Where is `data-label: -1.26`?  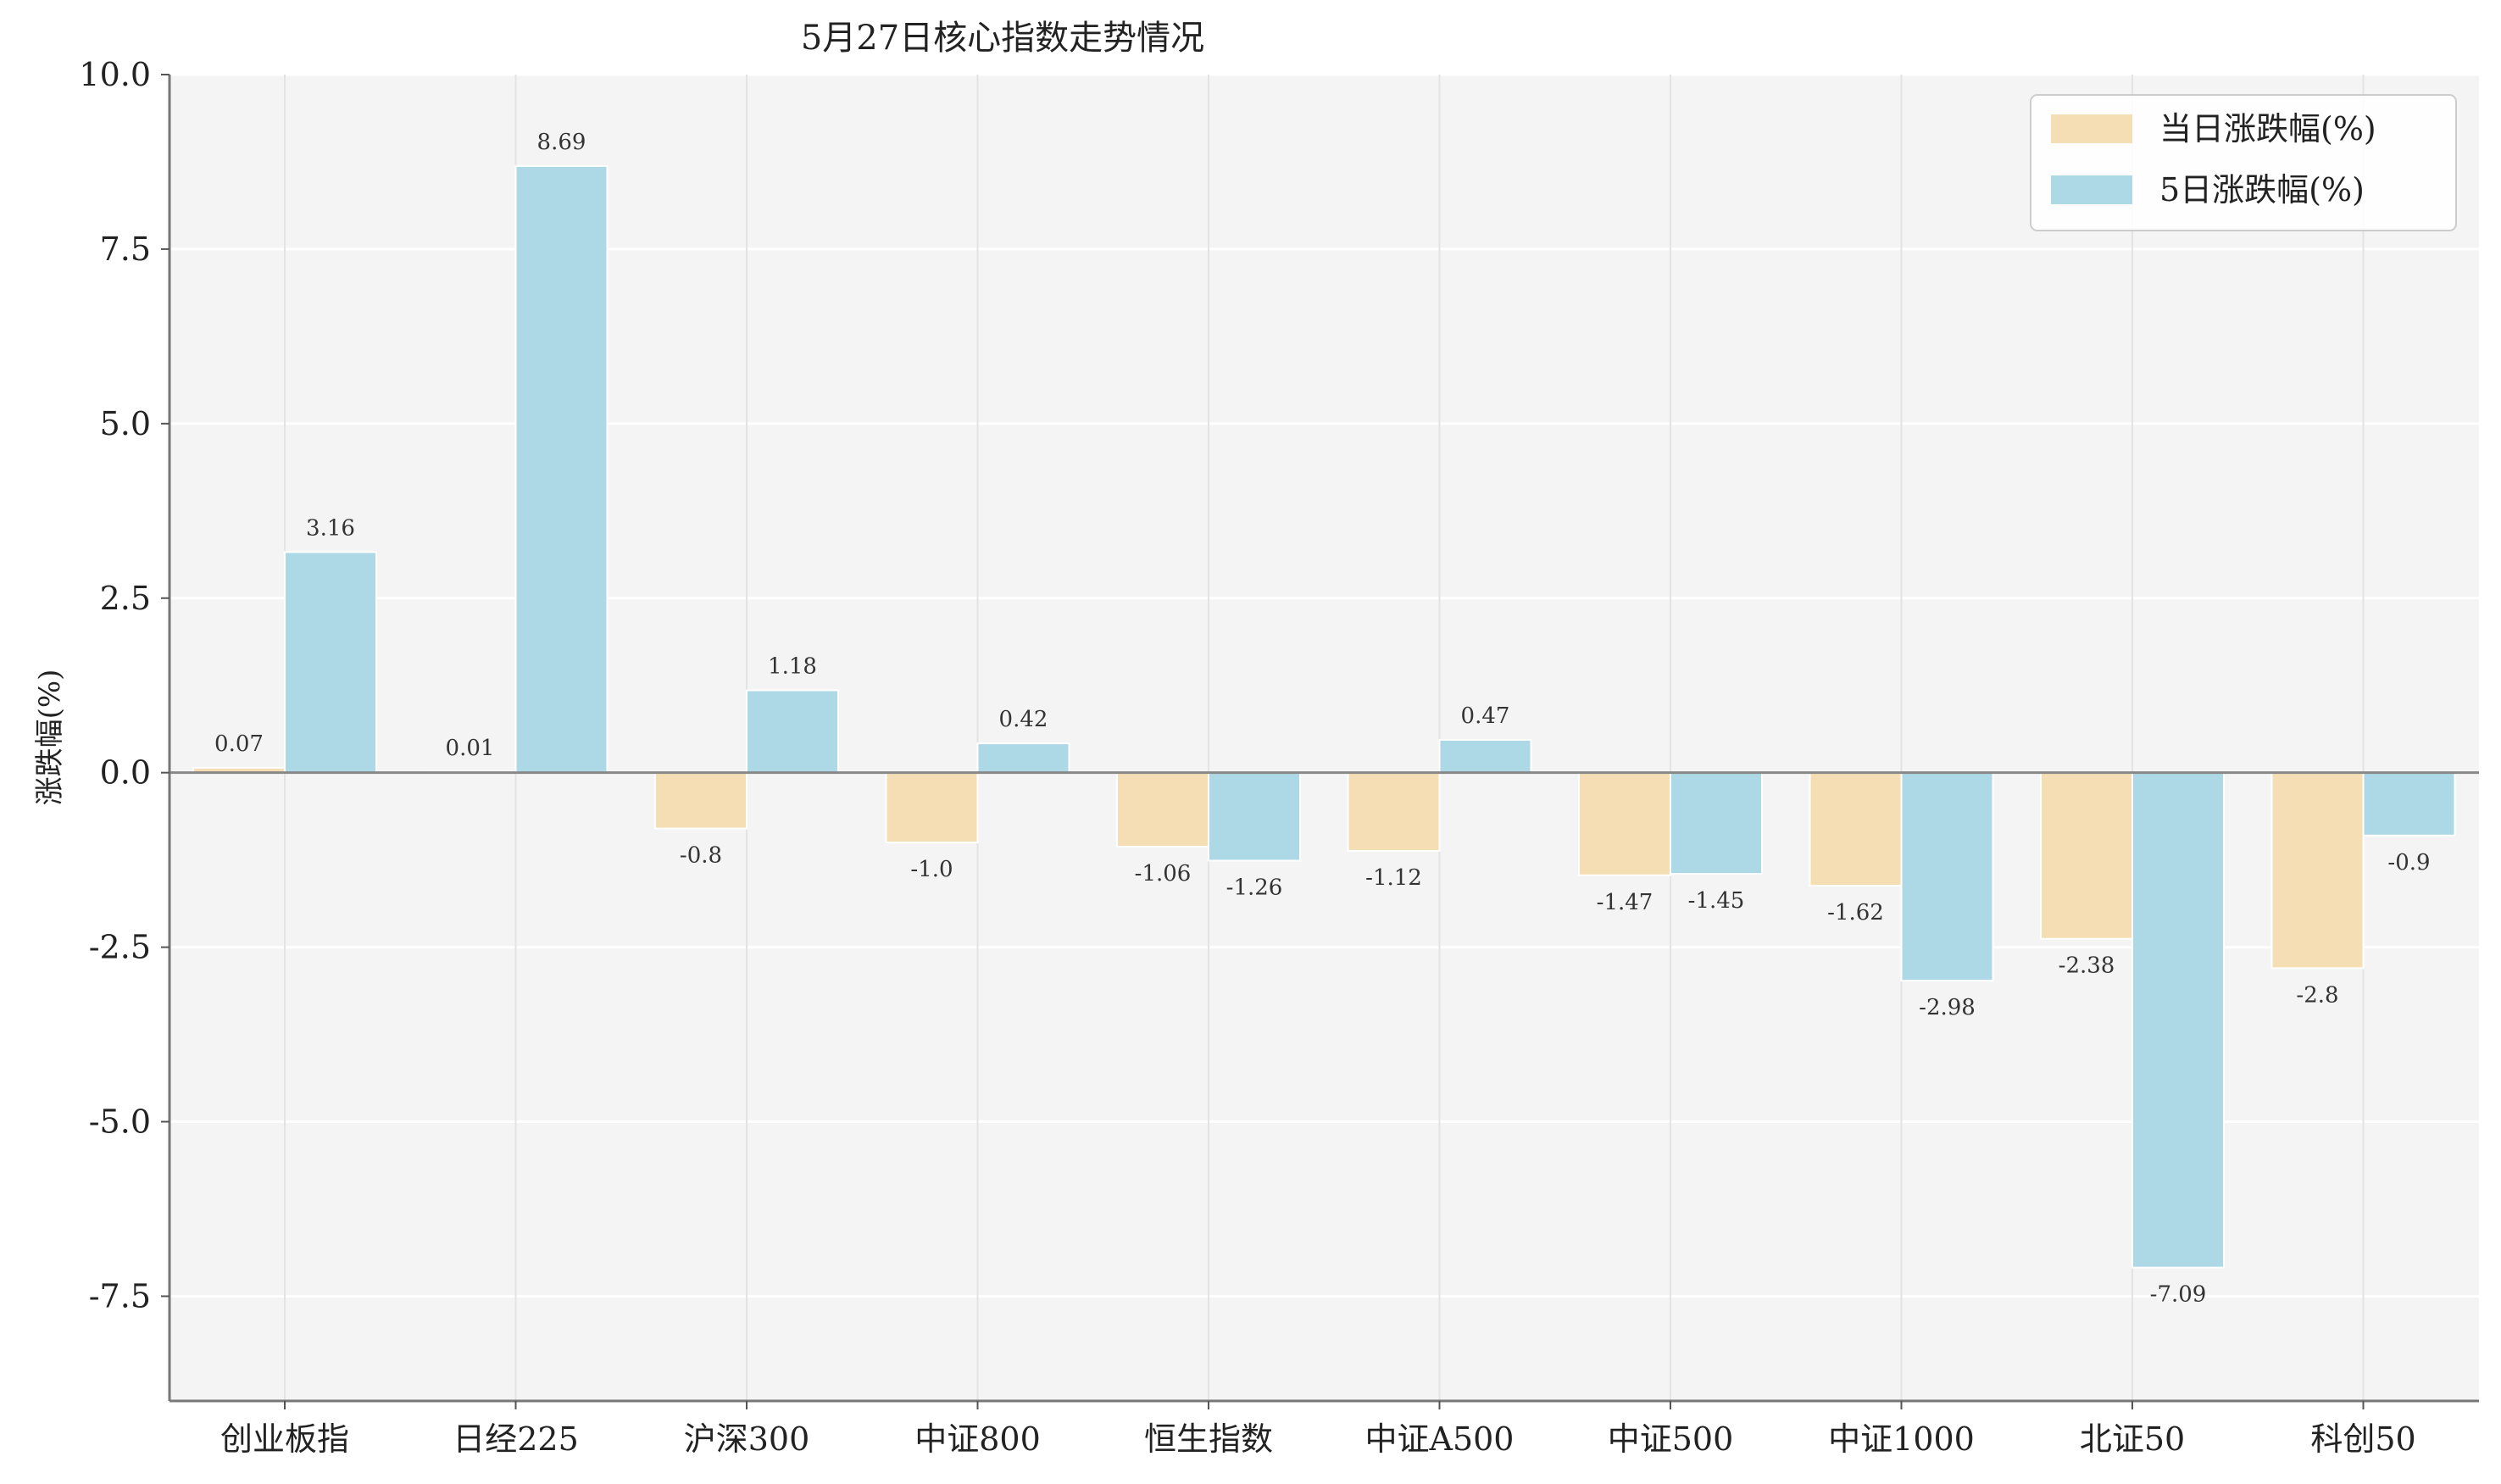 data-label: -1.26 is located at coordinates (1254, 888).